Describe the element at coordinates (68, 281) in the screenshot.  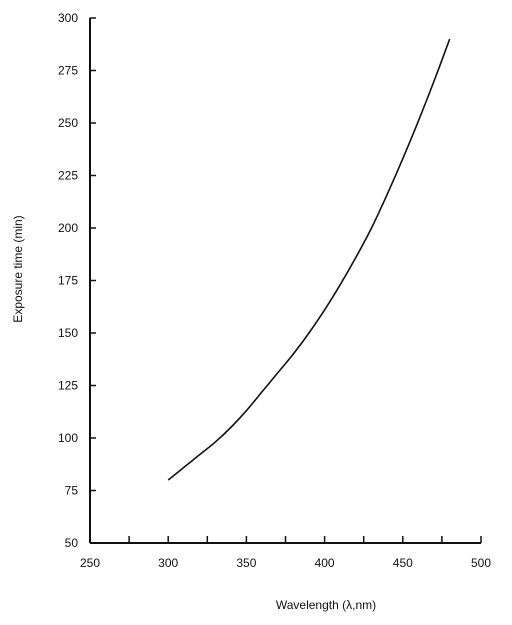
I see `y-tick-label: 175` at that location.